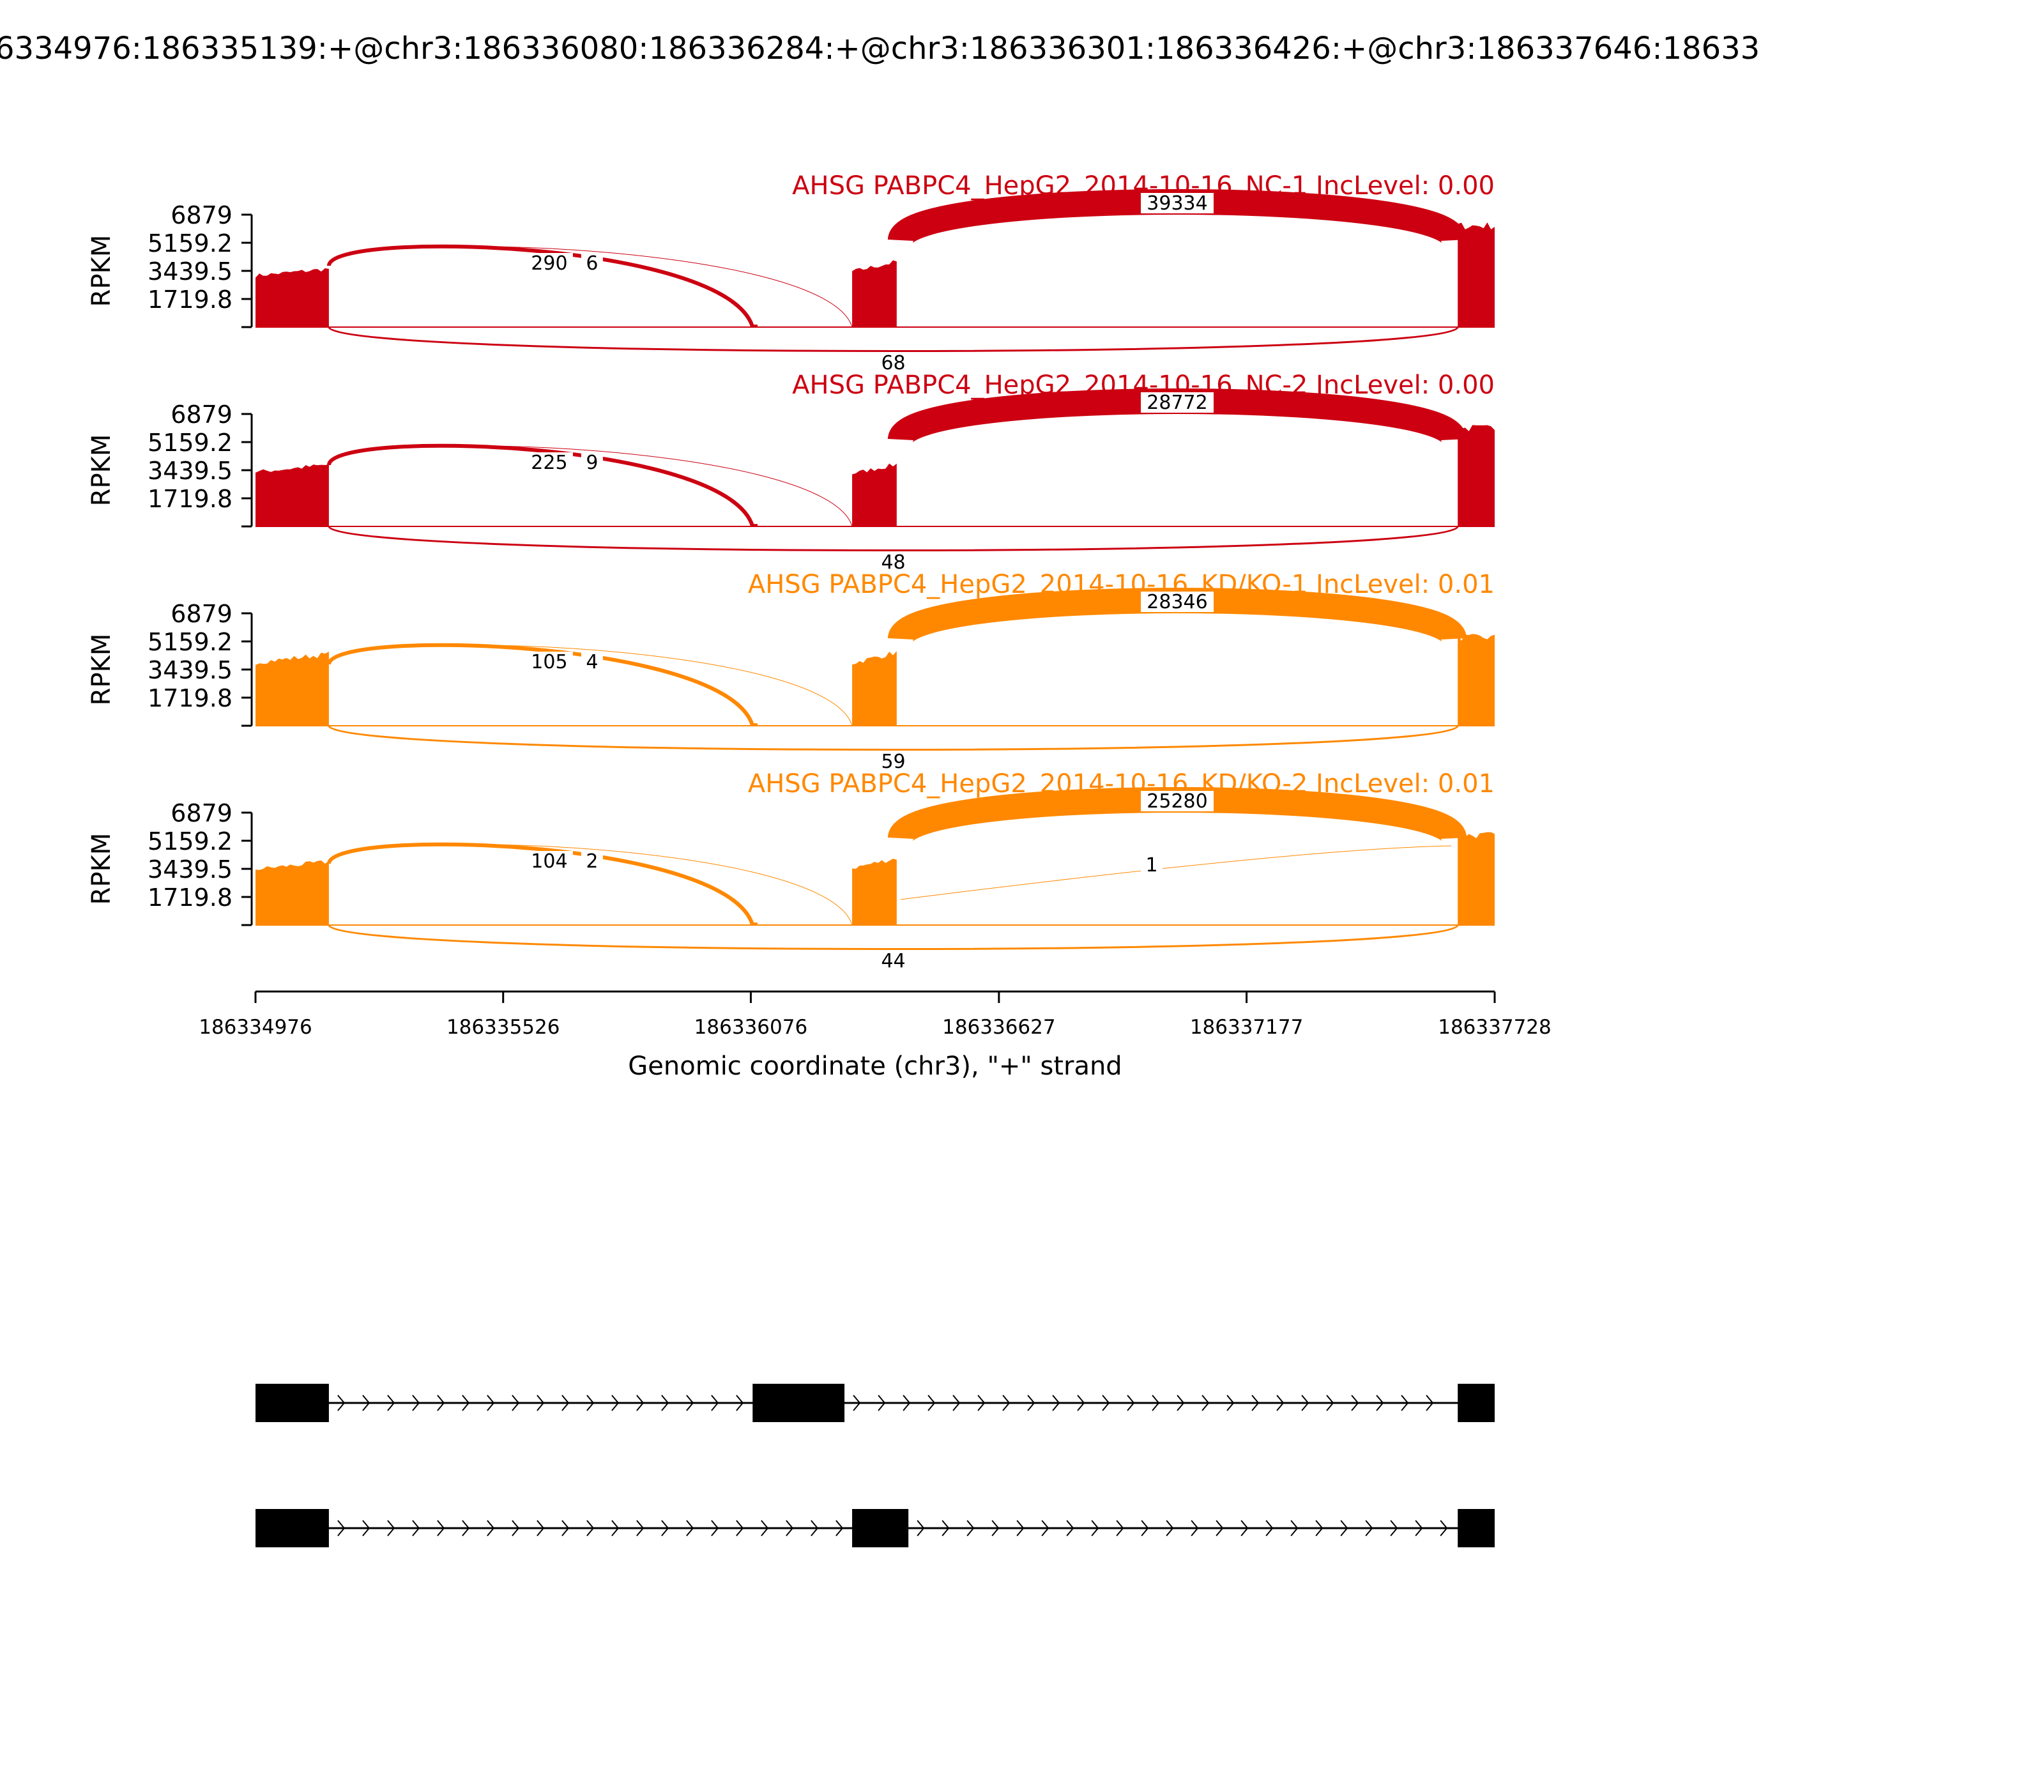 This screenshot has height=1792, width=2044. I want to click on junction-label: 59, so click(893, 762).